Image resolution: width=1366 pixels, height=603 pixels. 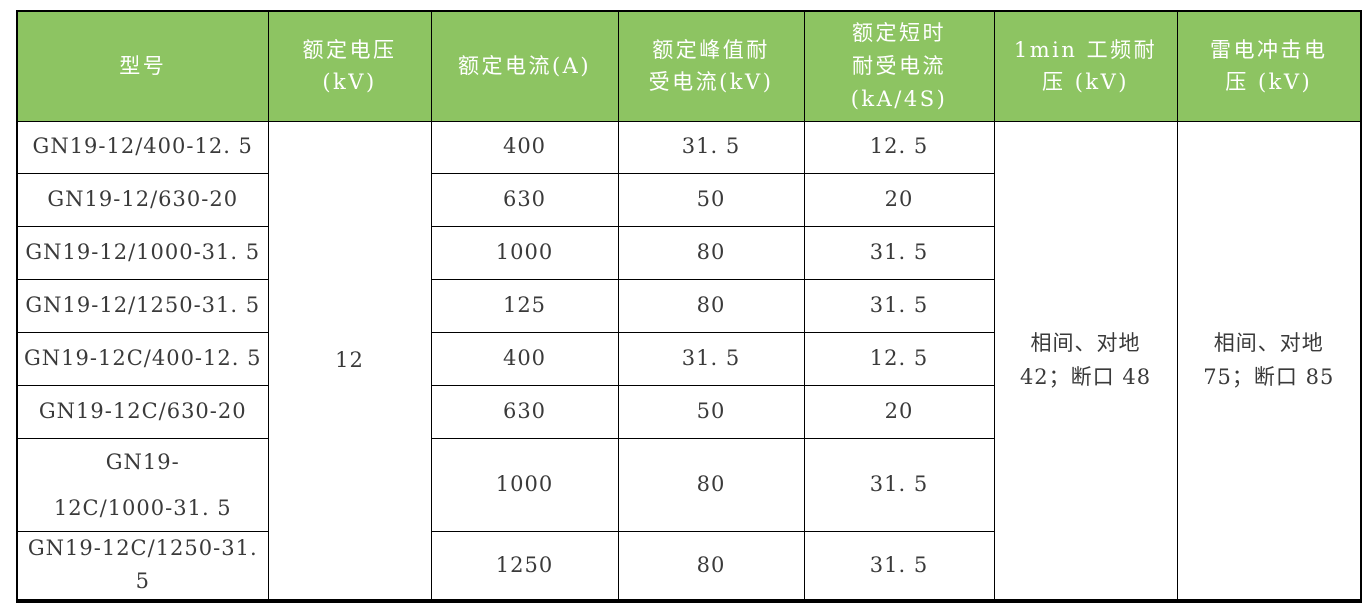 I want to click on header-lightning-impulse-voltage: 雷电冲击电 压 (kV), so click(x=1269, y=66).